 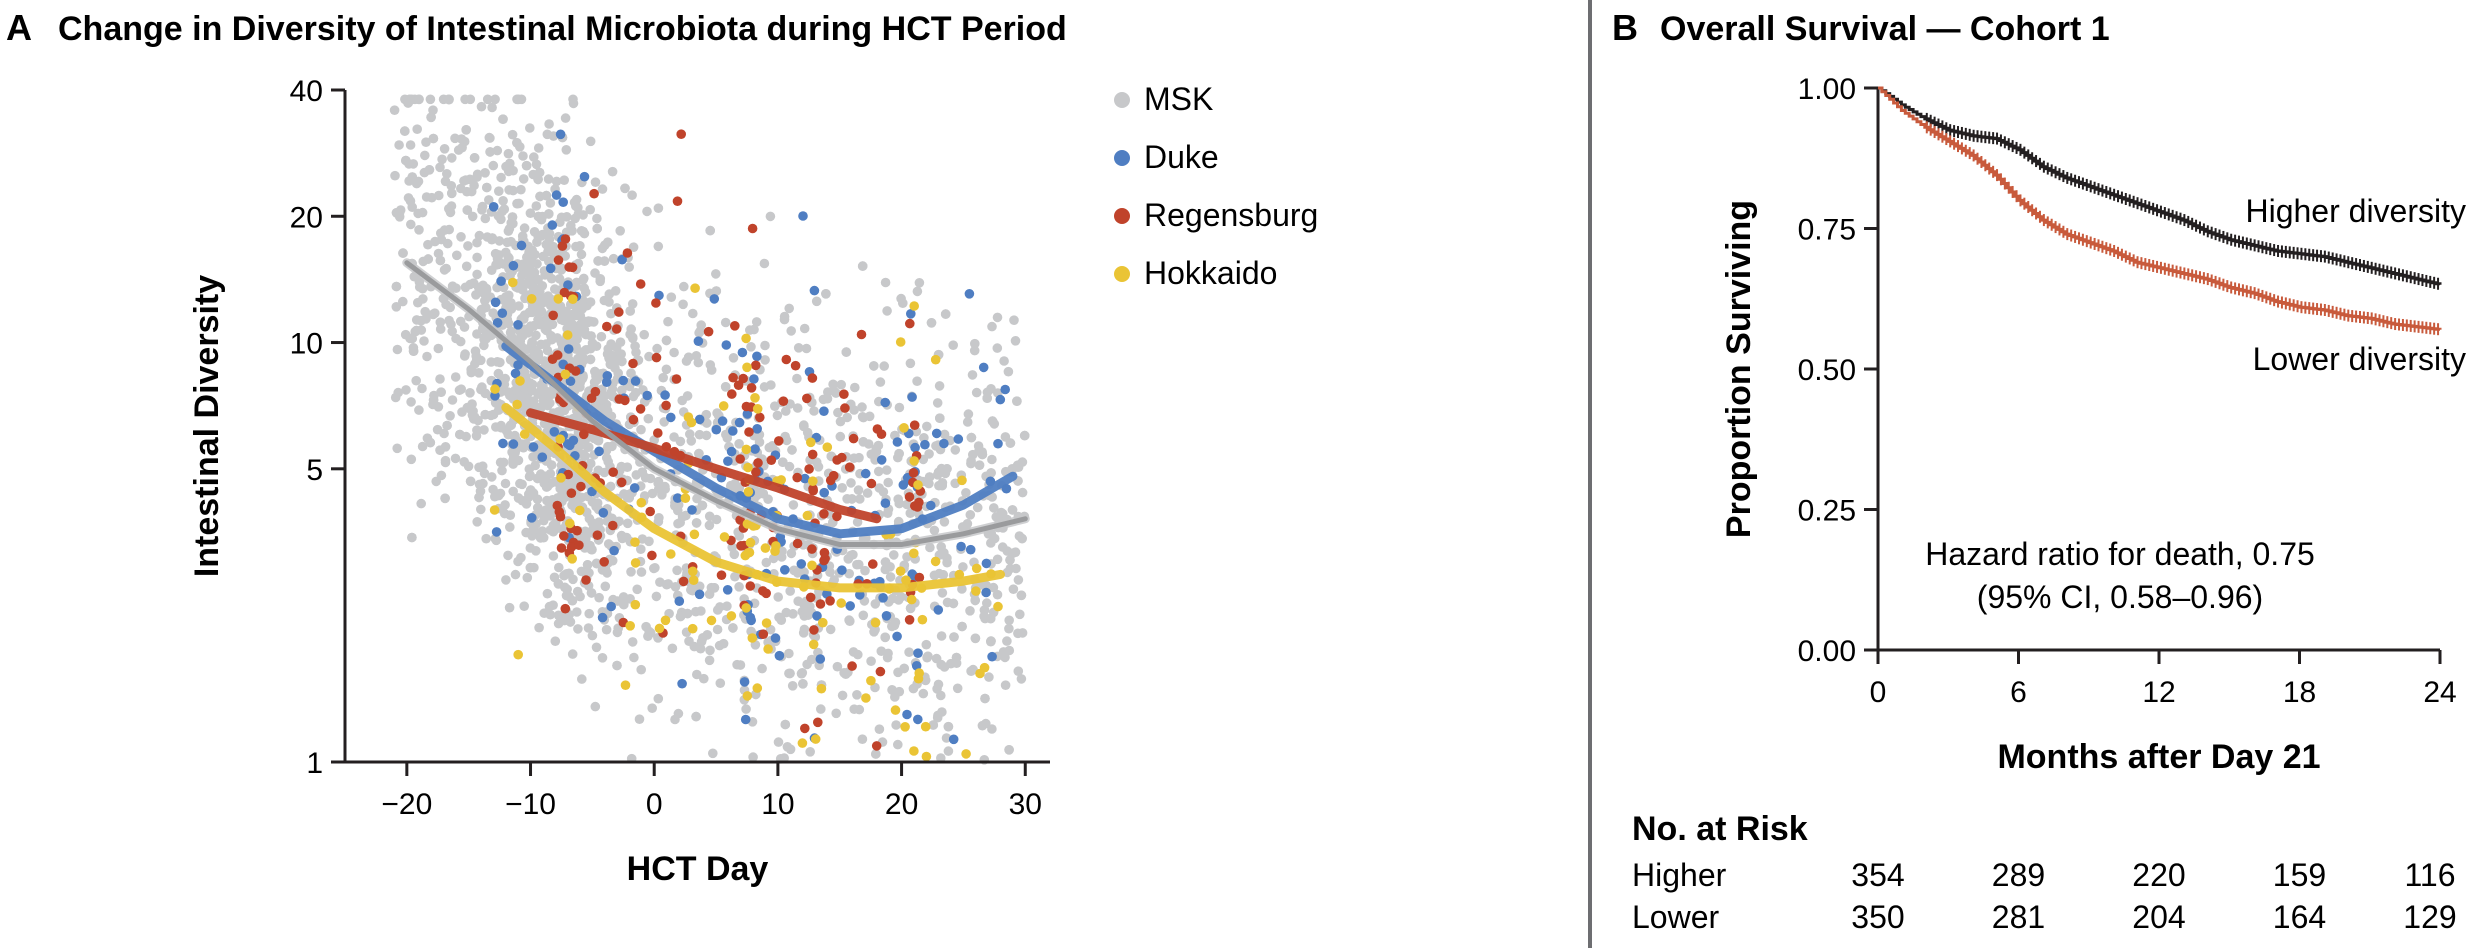 What do you see at coordinates (1827, 651) in the screenshot?
I see `y-tick-label: 0.00` at bounding box center [1827, 651].